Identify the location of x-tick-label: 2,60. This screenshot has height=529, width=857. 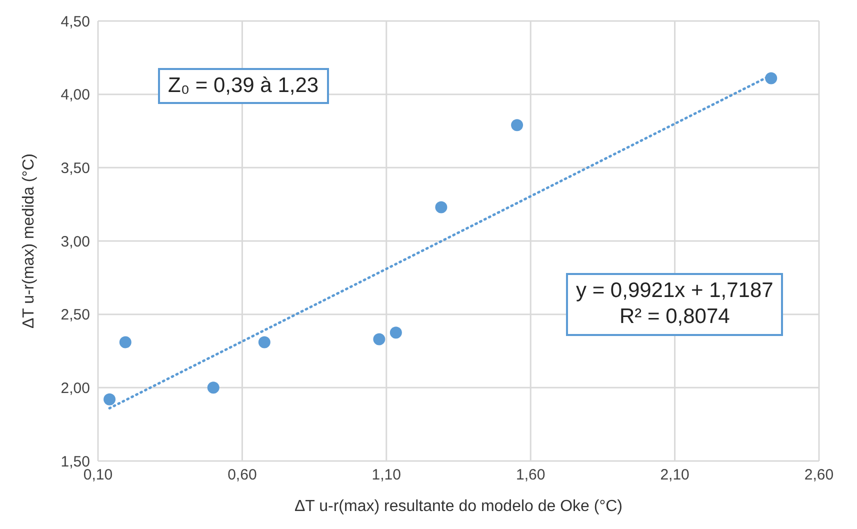
(819, 475).